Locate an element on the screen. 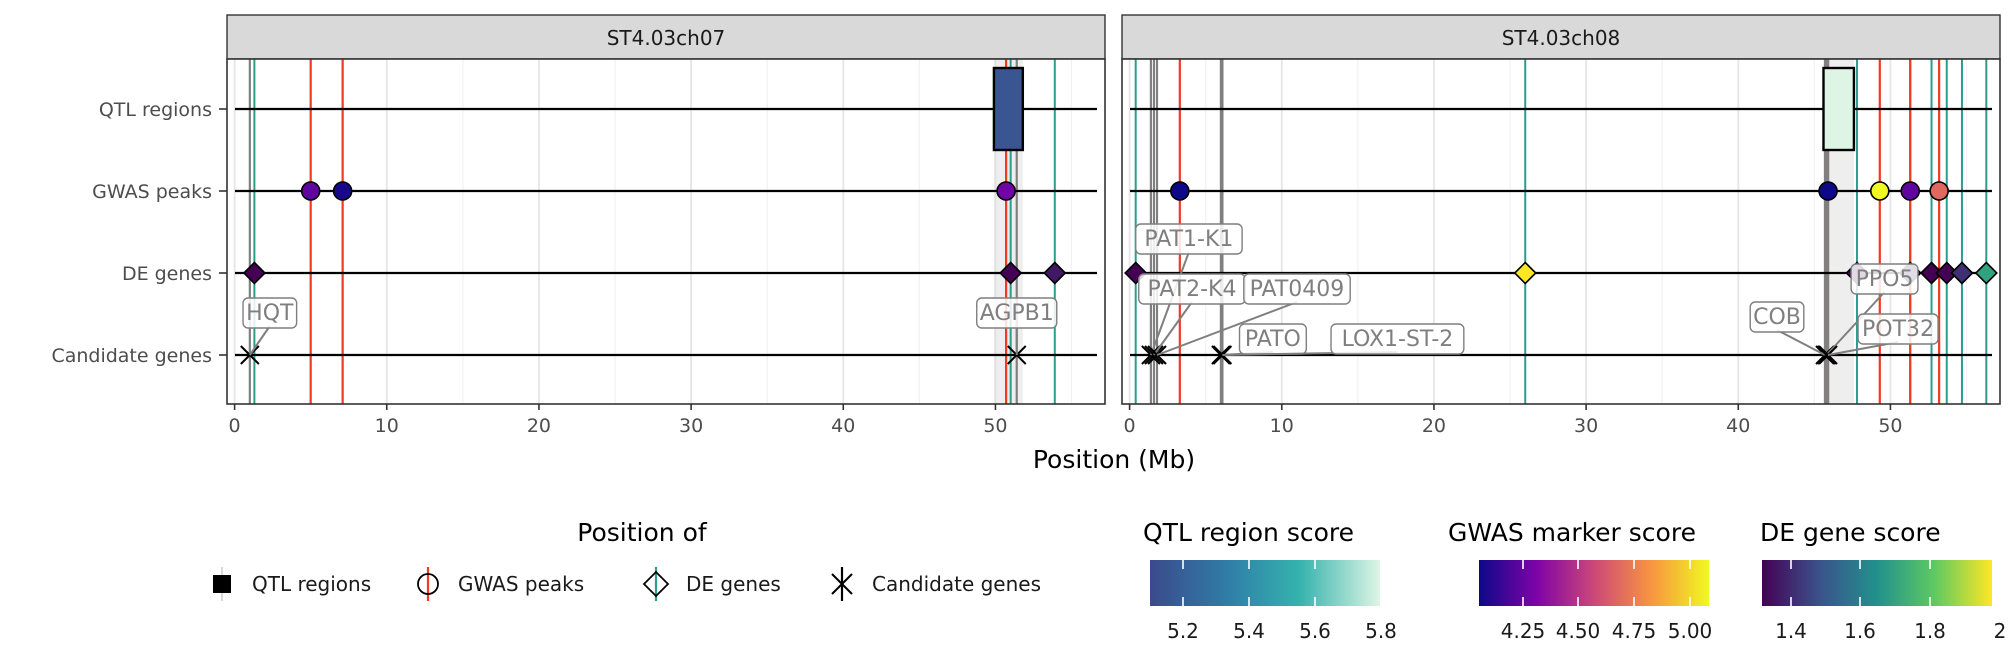 The image size is (2016, 672). colorbar-tick-label: 1.6 is located at coordinates (1860, 631).